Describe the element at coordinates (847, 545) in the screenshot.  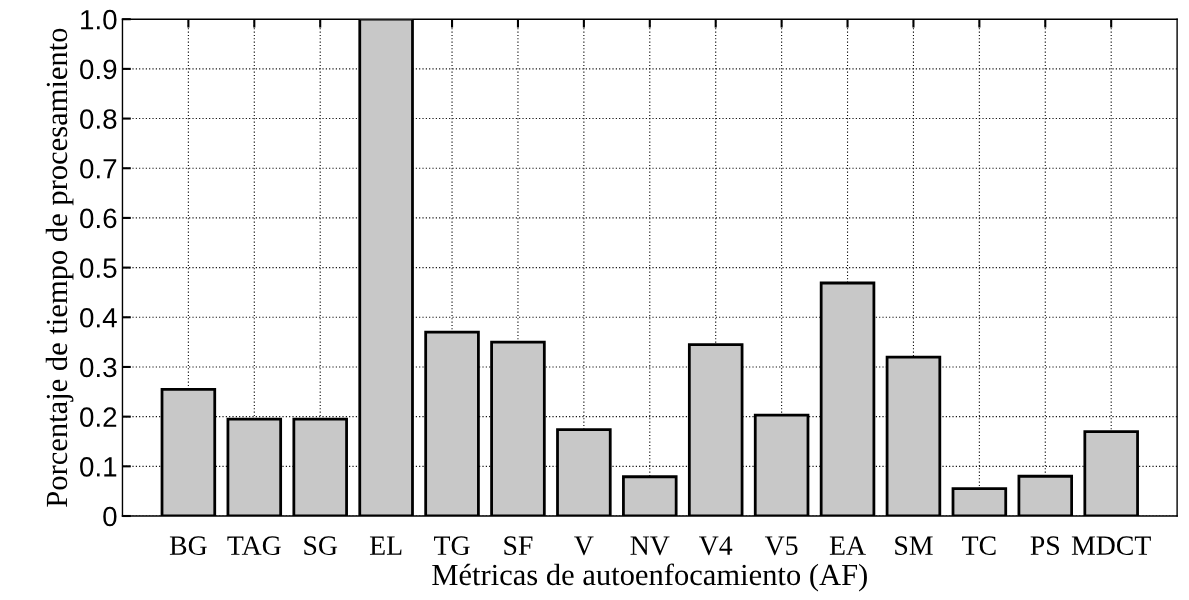
I see `x-tick-label: EA` at that location.